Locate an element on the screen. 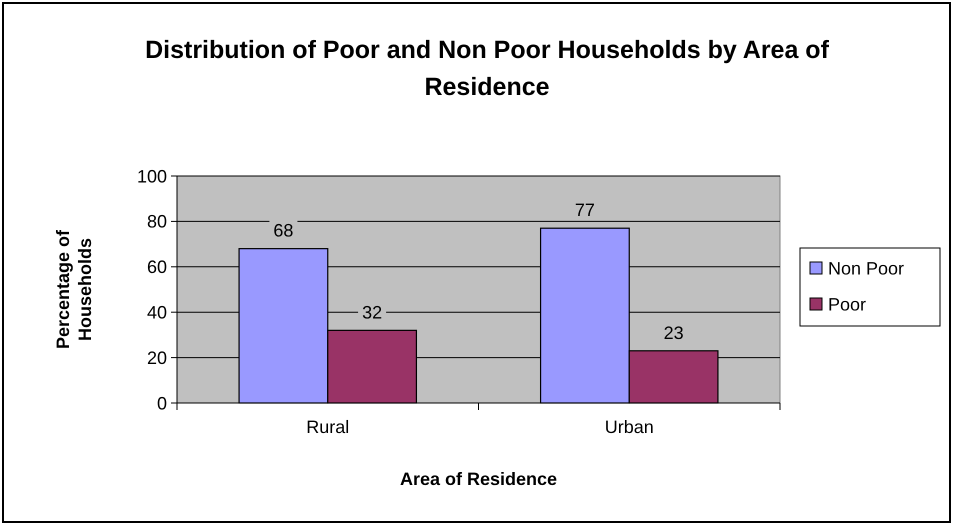 The image size is (953, 525). y-tick-label: 20 is located at coordinates (156, 358).